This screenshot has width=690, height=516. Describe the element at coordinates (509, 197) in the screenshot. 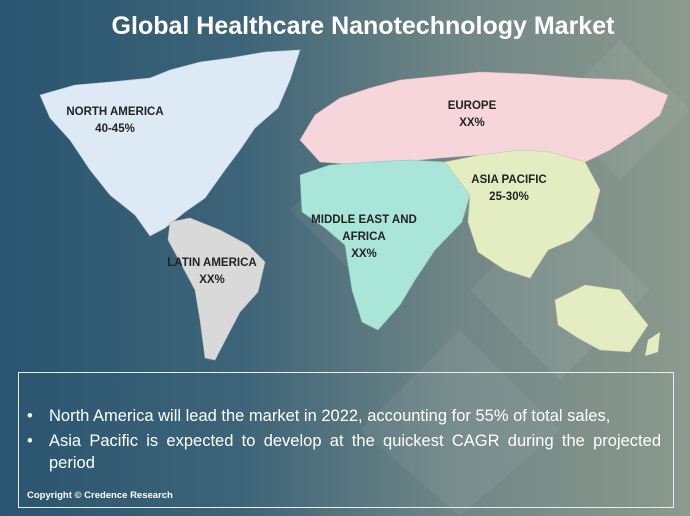

I see `region-share: 25-30%` at that location.